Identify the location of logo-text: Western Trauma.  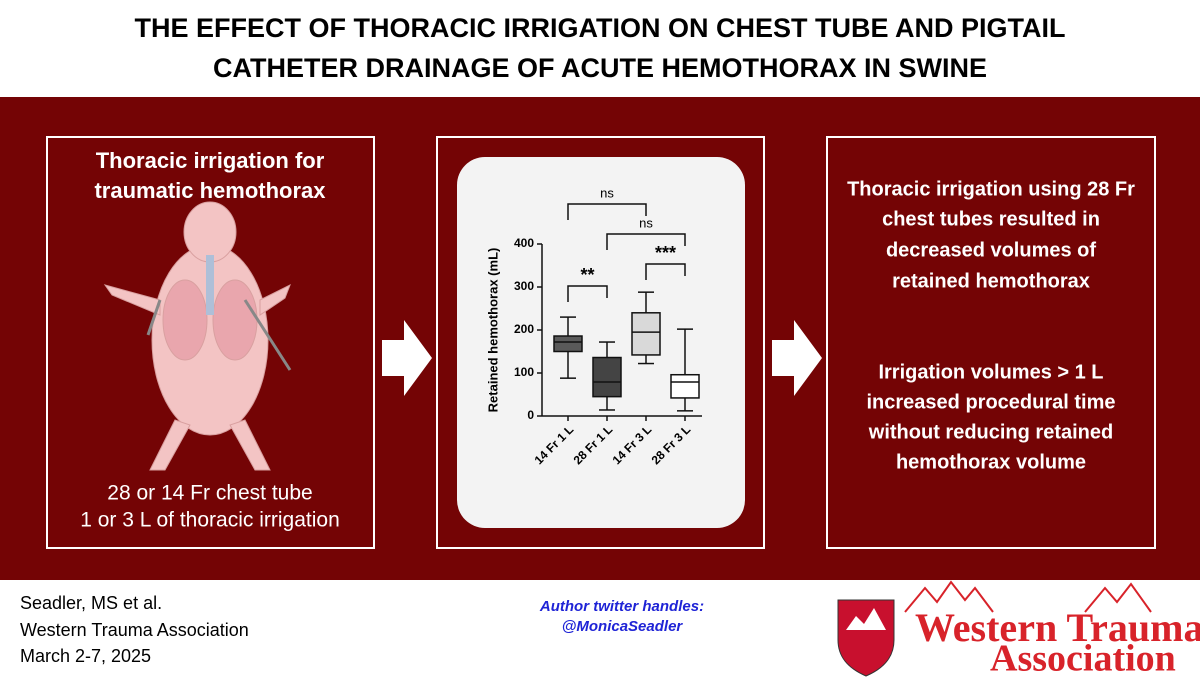
(1057, 627).